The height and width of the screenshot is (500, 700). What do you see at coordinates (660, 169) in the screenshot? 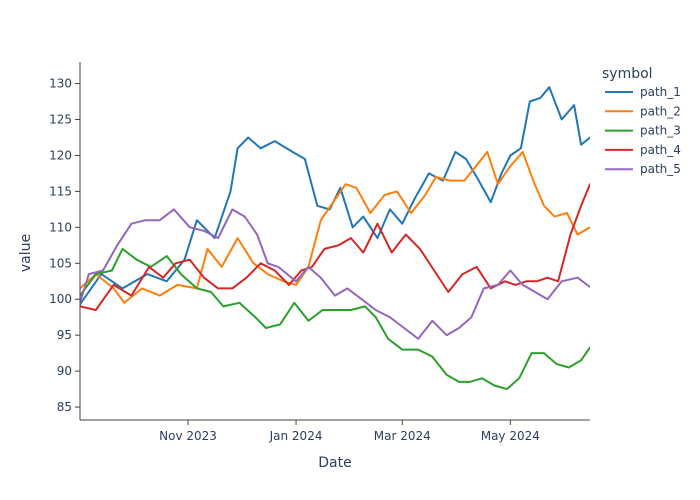
I see `legend-label: path_5` at bounding box center [660, 169].